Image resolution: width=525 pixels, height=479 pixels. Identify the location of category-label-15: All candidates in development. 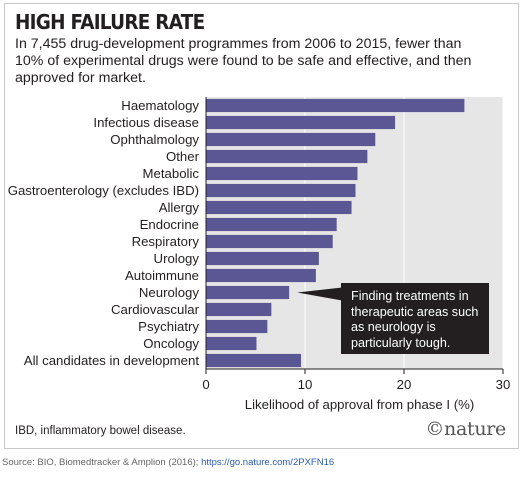
(112, 360).